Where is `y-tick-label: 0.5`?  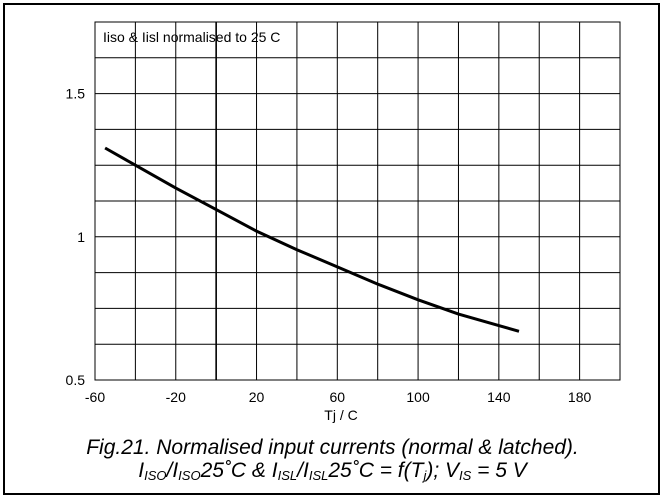
y-tick-label: 0.5 is located at coordinates (76, 380).